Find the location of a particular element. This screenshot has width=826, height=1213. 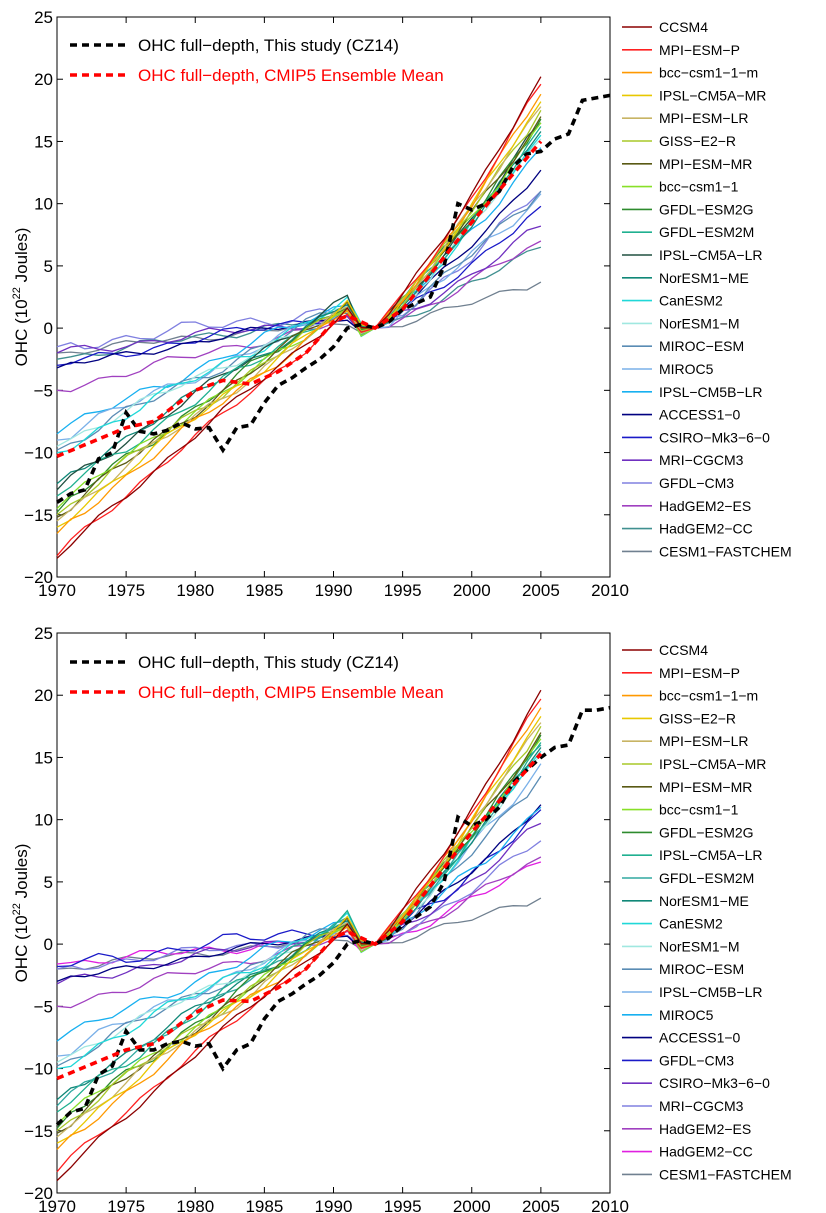

inplot-legend-label: OHC full−depth, This study (CZ14) is located at coordinates (268, 662).